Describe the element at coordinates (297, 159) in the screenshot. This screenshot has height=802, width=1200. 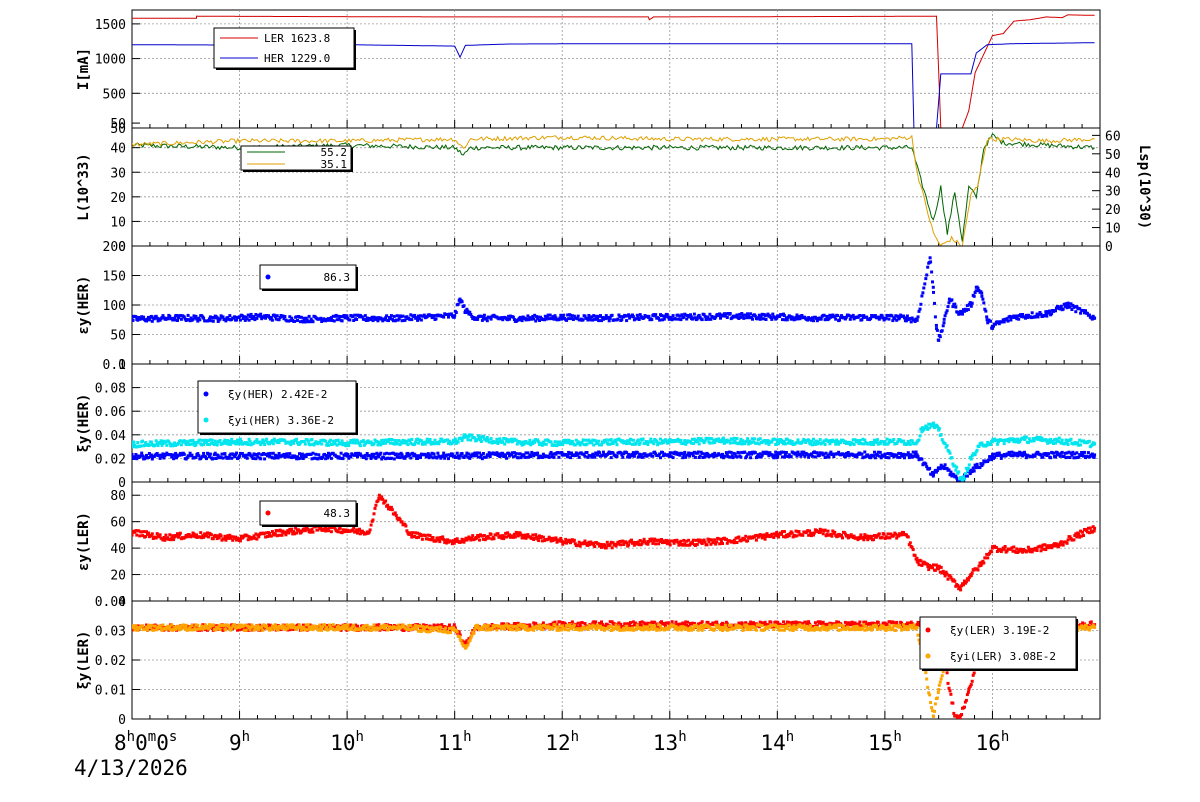
I see `legend: 55.235.1` at that location.